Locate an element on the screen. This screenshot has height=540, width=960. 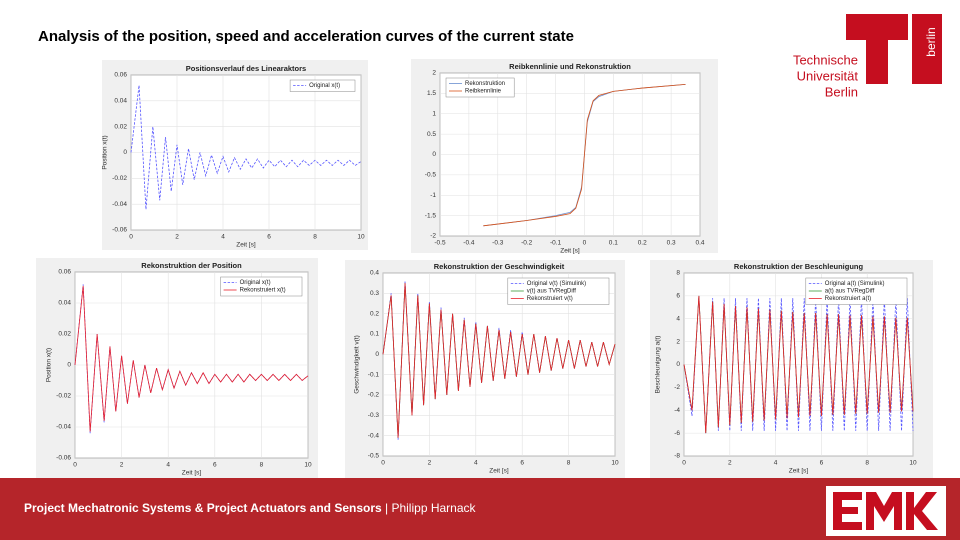
legend-label: v(t) aus TVRegDiff is located at coordinates (551, 292).